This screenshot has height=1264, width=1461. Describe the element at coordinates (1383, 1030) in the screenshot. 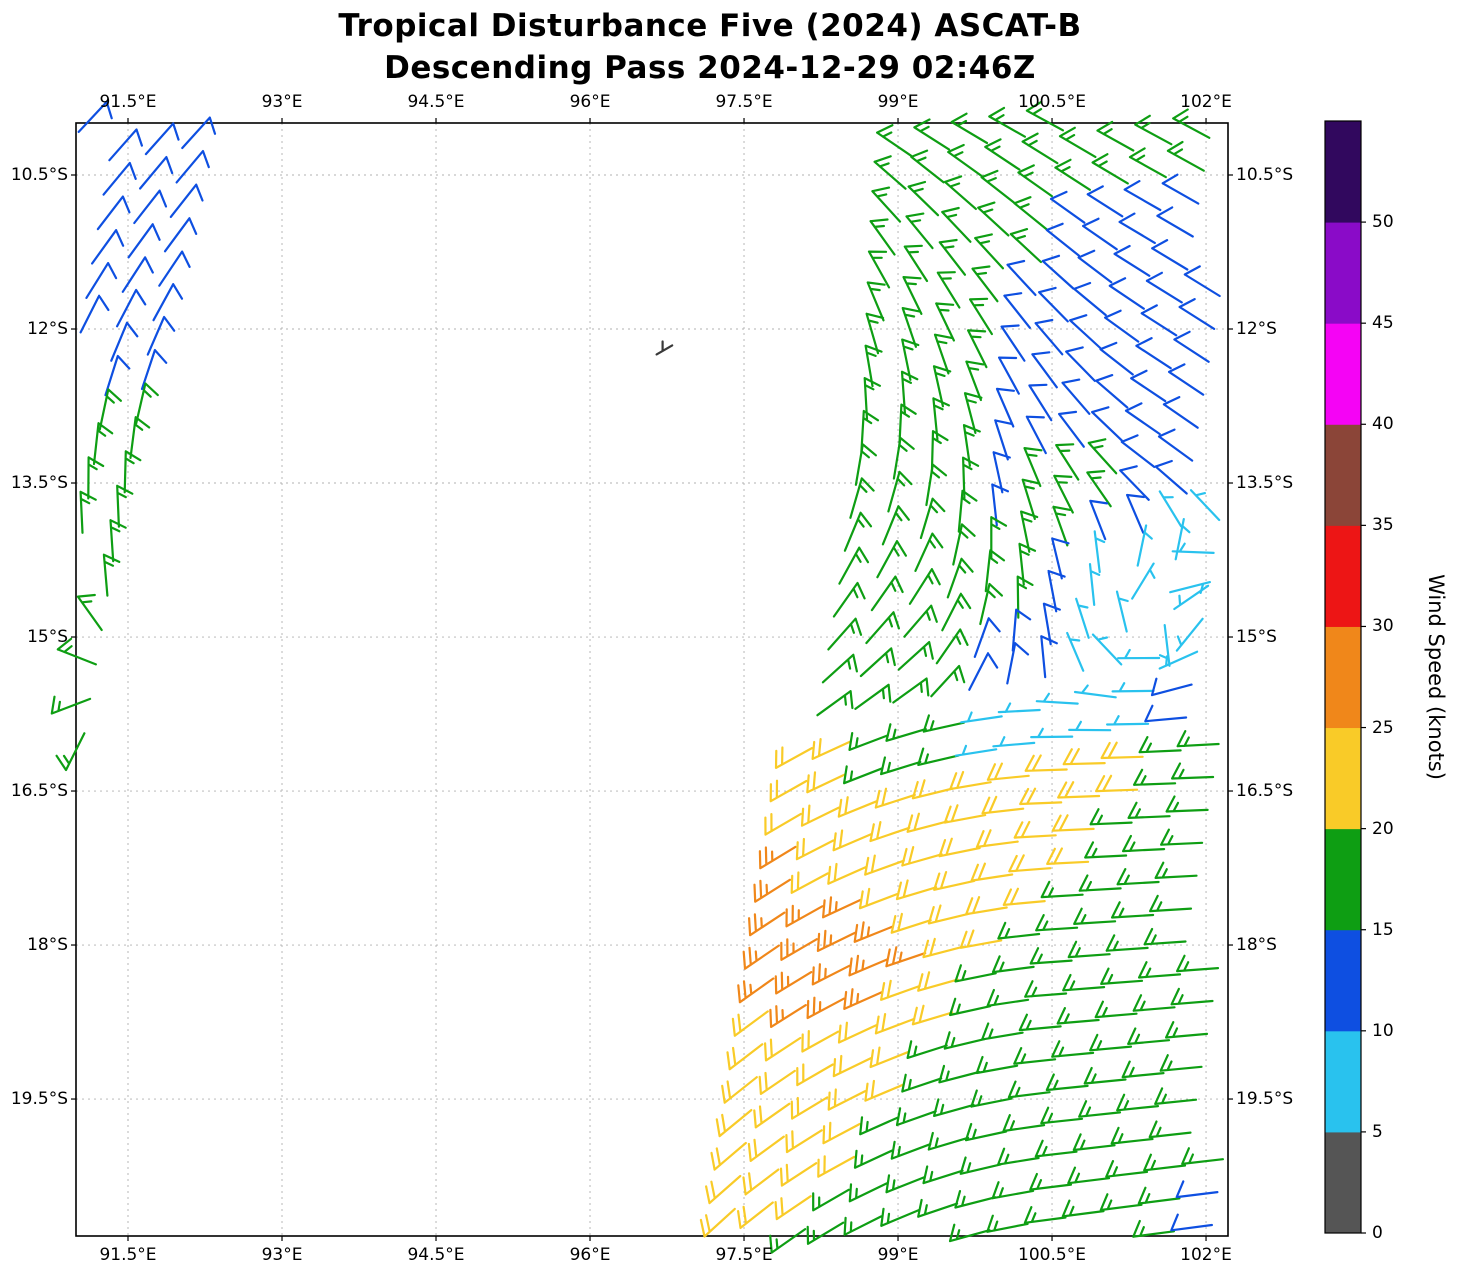

I see `colorbar-tick-label: 10` at that location.